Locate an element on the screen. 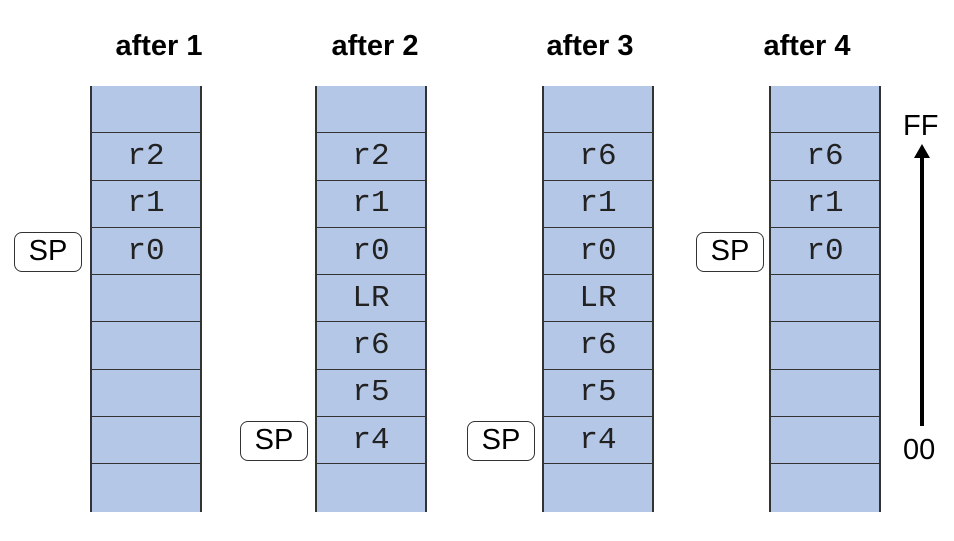 Image resolution: width=954 pixels, height=541 pixels. stack-column: r6 r1 r0 LR r6 r5 r4 is located at coordinates (598, 299).